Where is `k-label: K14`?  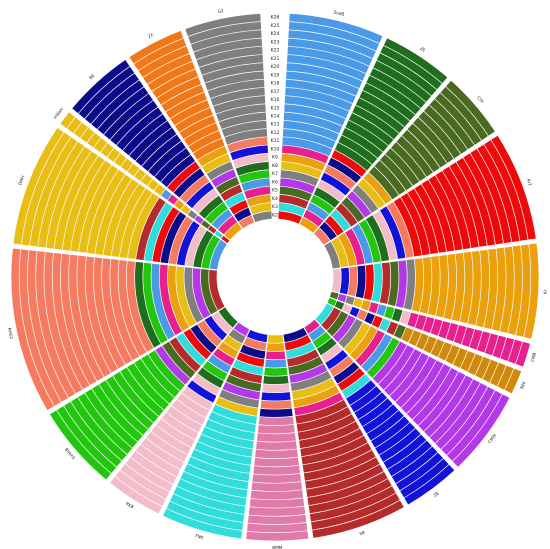 k-label: K14 is located at coordinates (275, 117).